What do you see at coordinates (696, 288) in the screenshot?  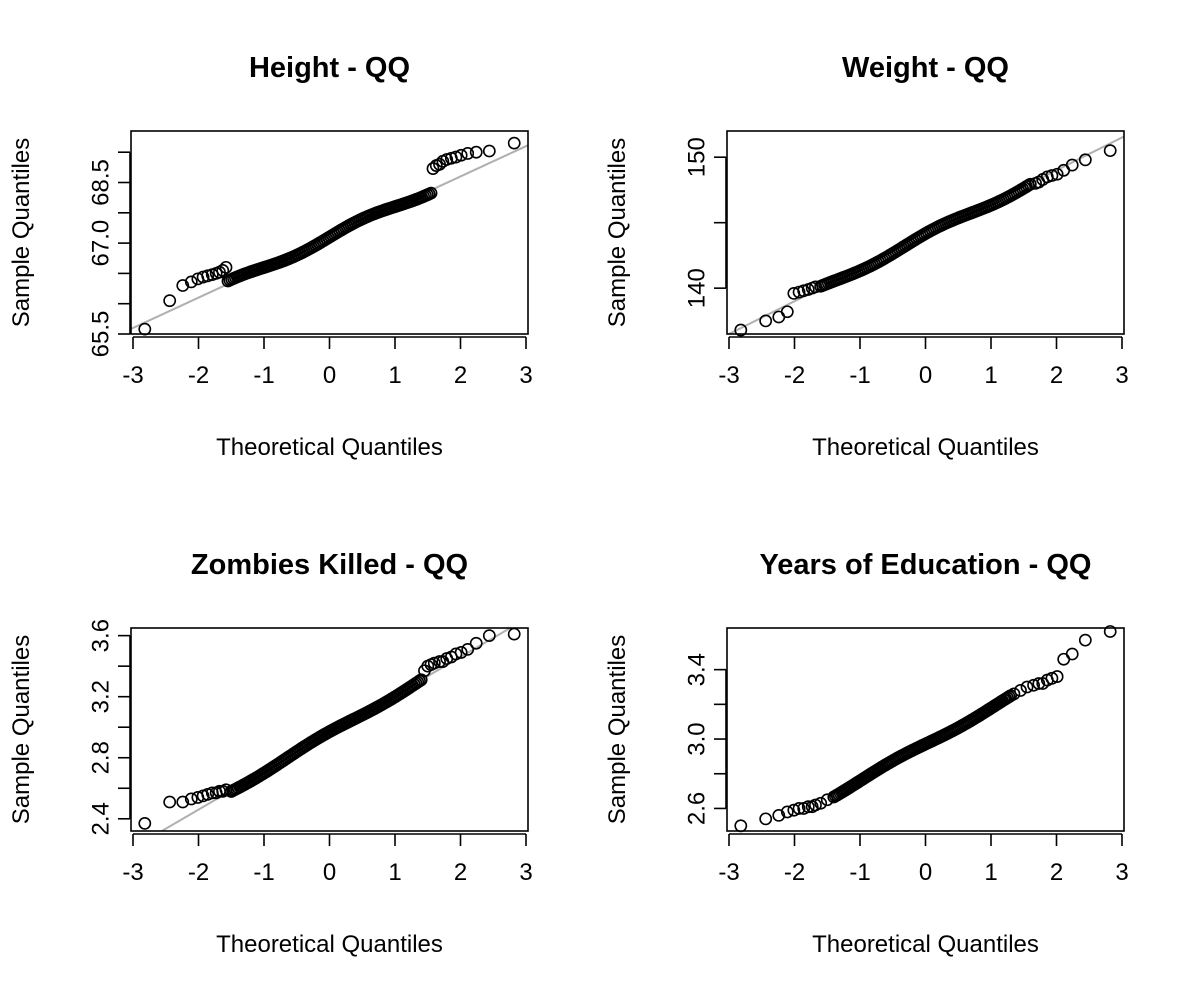 I see `y-tick-label: 140` at bounding box center [696, 288].